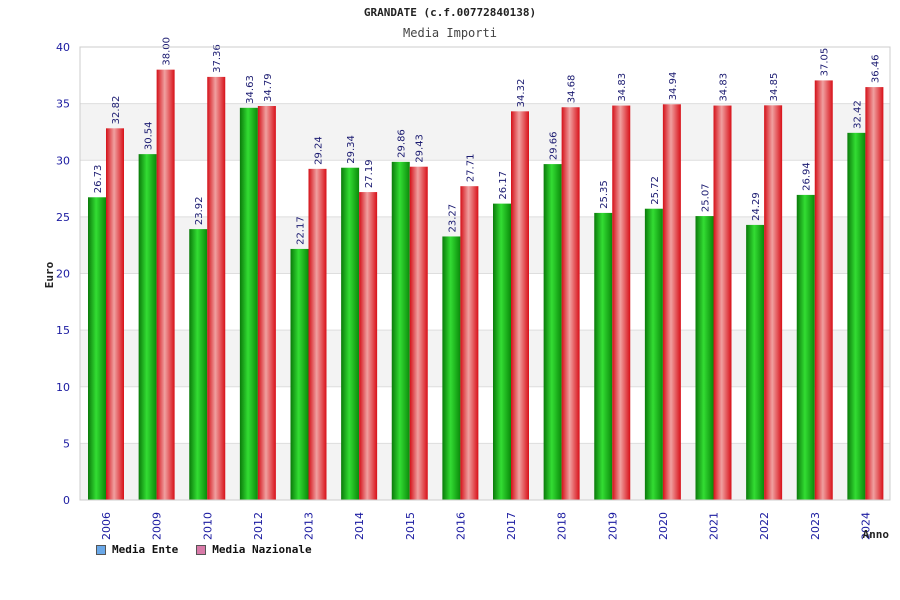 The width and height of the screenshot is (900, 600). What do you see at coordinates (856, 316) in the screenshot?
I see `bar-media-ente-2024` at bounding box center [856, 316].